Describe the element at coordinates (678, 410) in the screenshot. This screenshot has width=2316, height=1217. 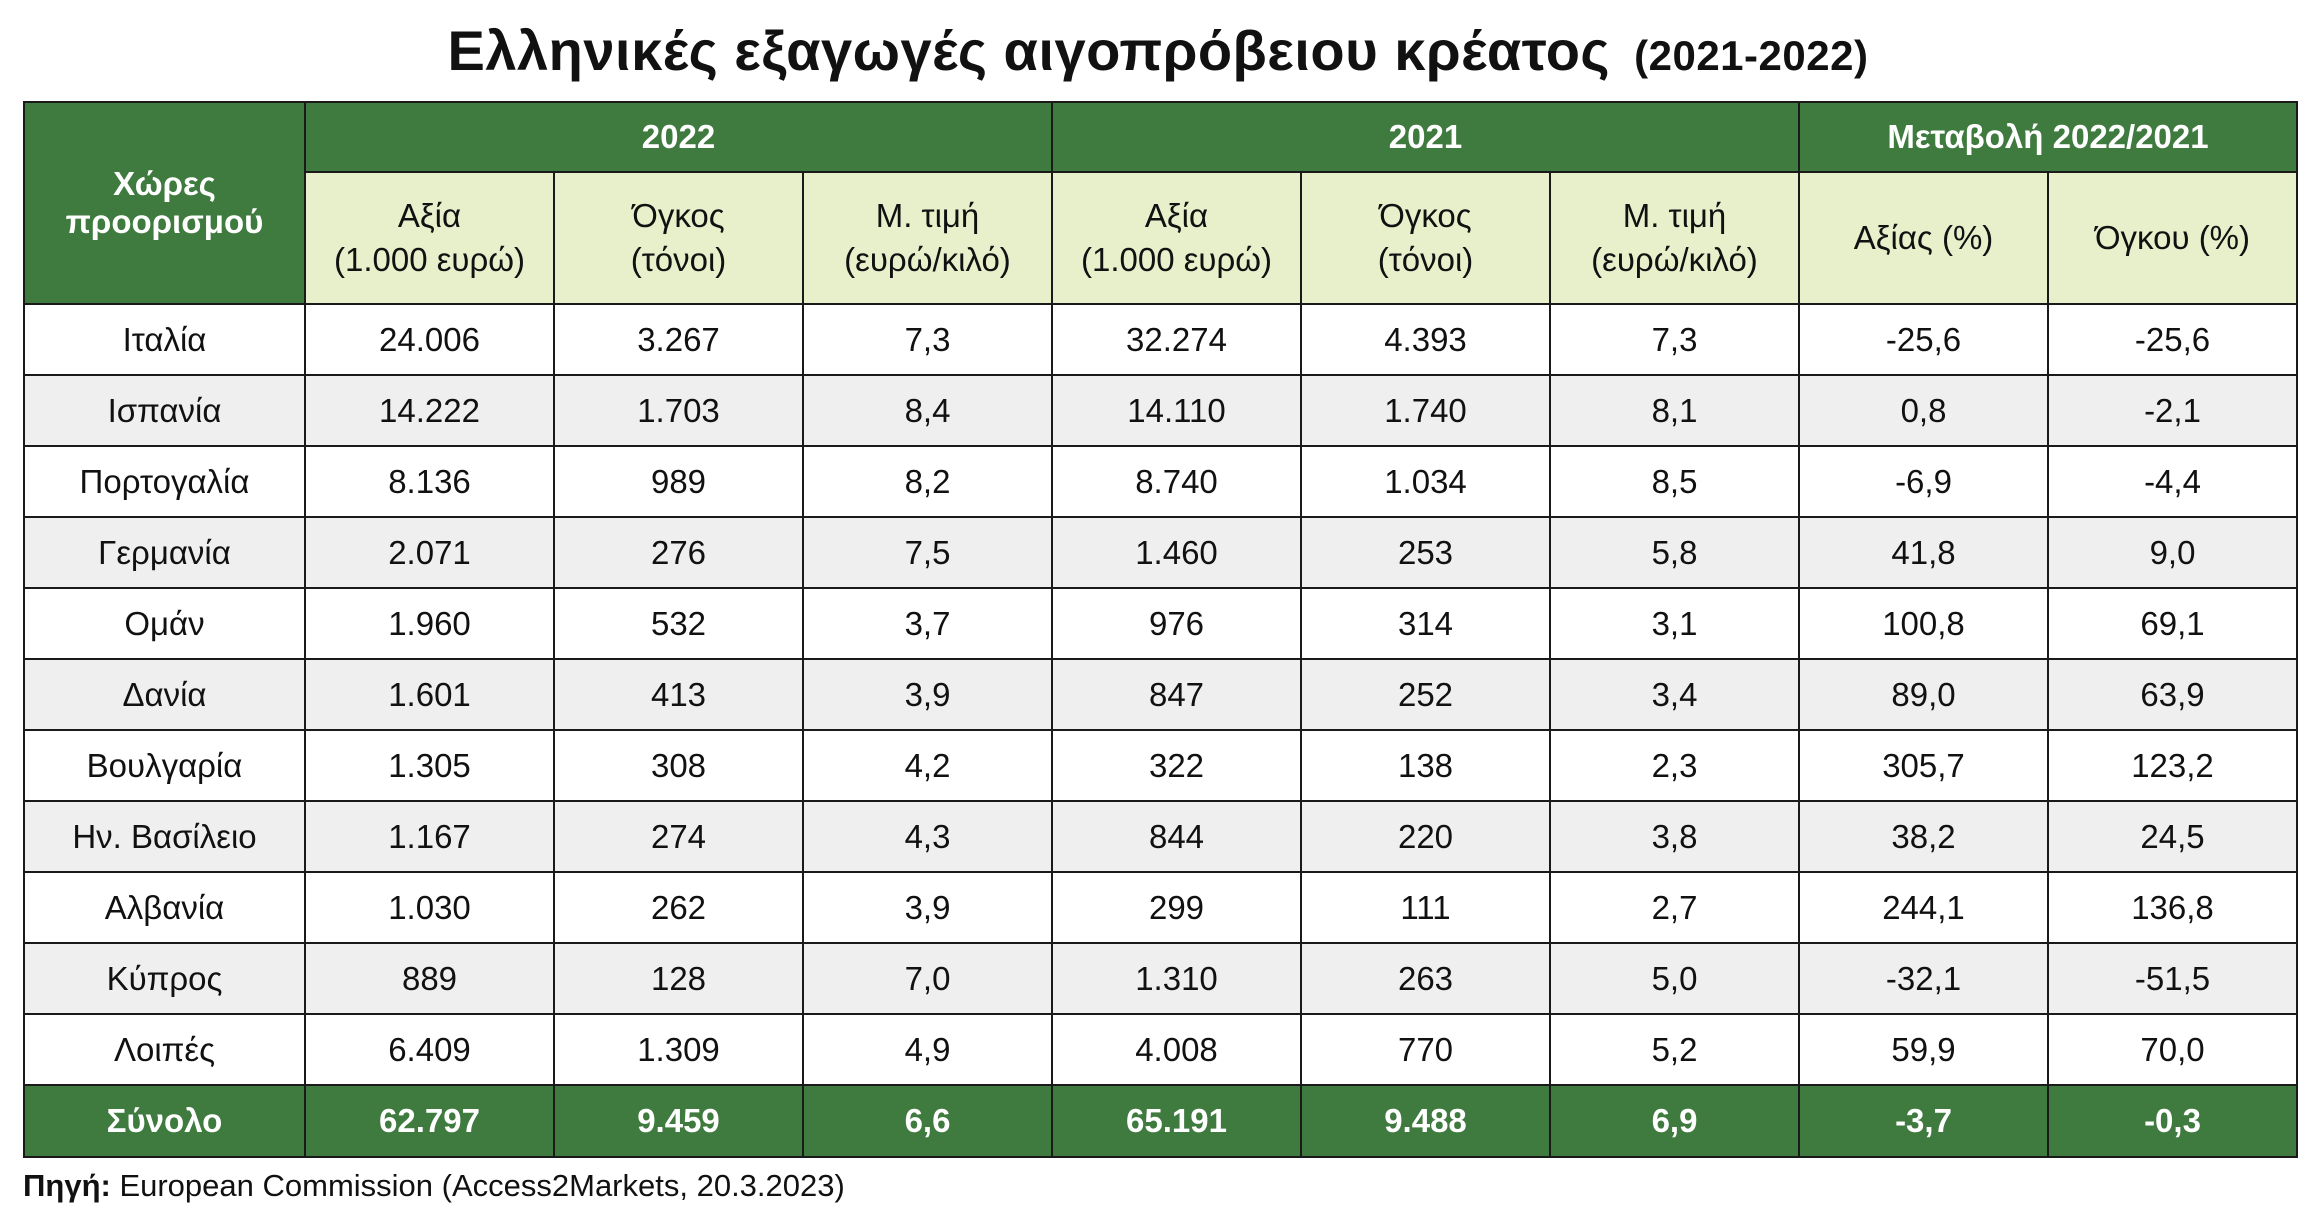
I see `volume-2022-cell: 1.703` at that location.